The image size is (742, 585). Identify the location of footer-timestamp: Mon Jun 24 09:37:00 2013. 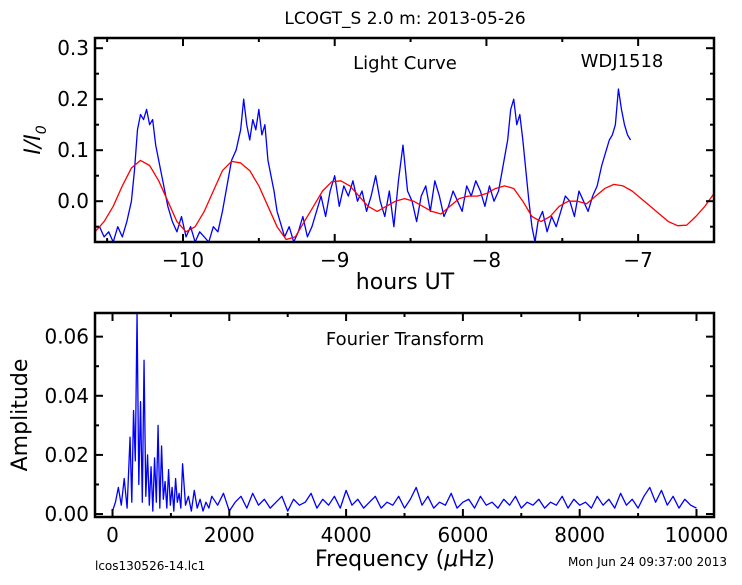
(647, 562).